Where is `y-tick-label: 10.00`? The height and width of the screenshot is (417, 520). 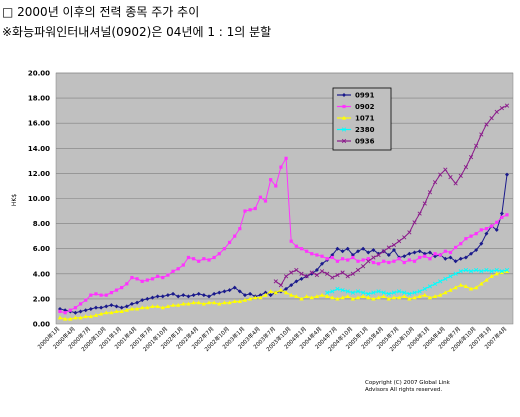
y-tick-label: 10.00 is located at coordinates (39, 199).